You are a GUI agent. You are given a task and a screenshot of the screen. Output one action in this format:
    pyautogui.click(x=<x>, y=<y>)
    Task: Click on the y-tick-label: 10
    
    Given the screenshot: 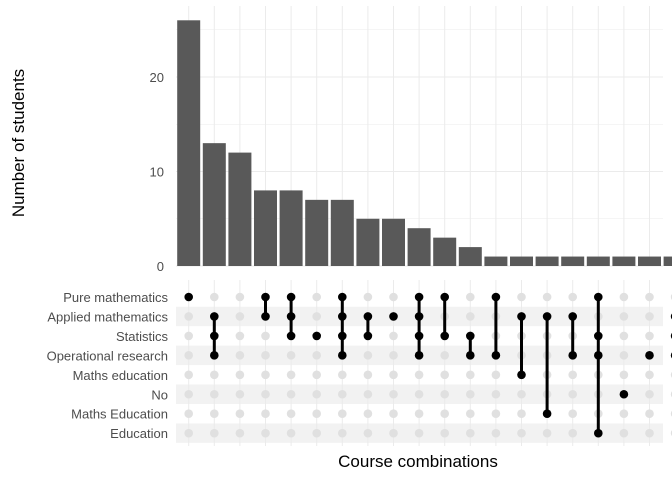 What is the action you would take?
    pyautogui.click(x=157, y=172)
    